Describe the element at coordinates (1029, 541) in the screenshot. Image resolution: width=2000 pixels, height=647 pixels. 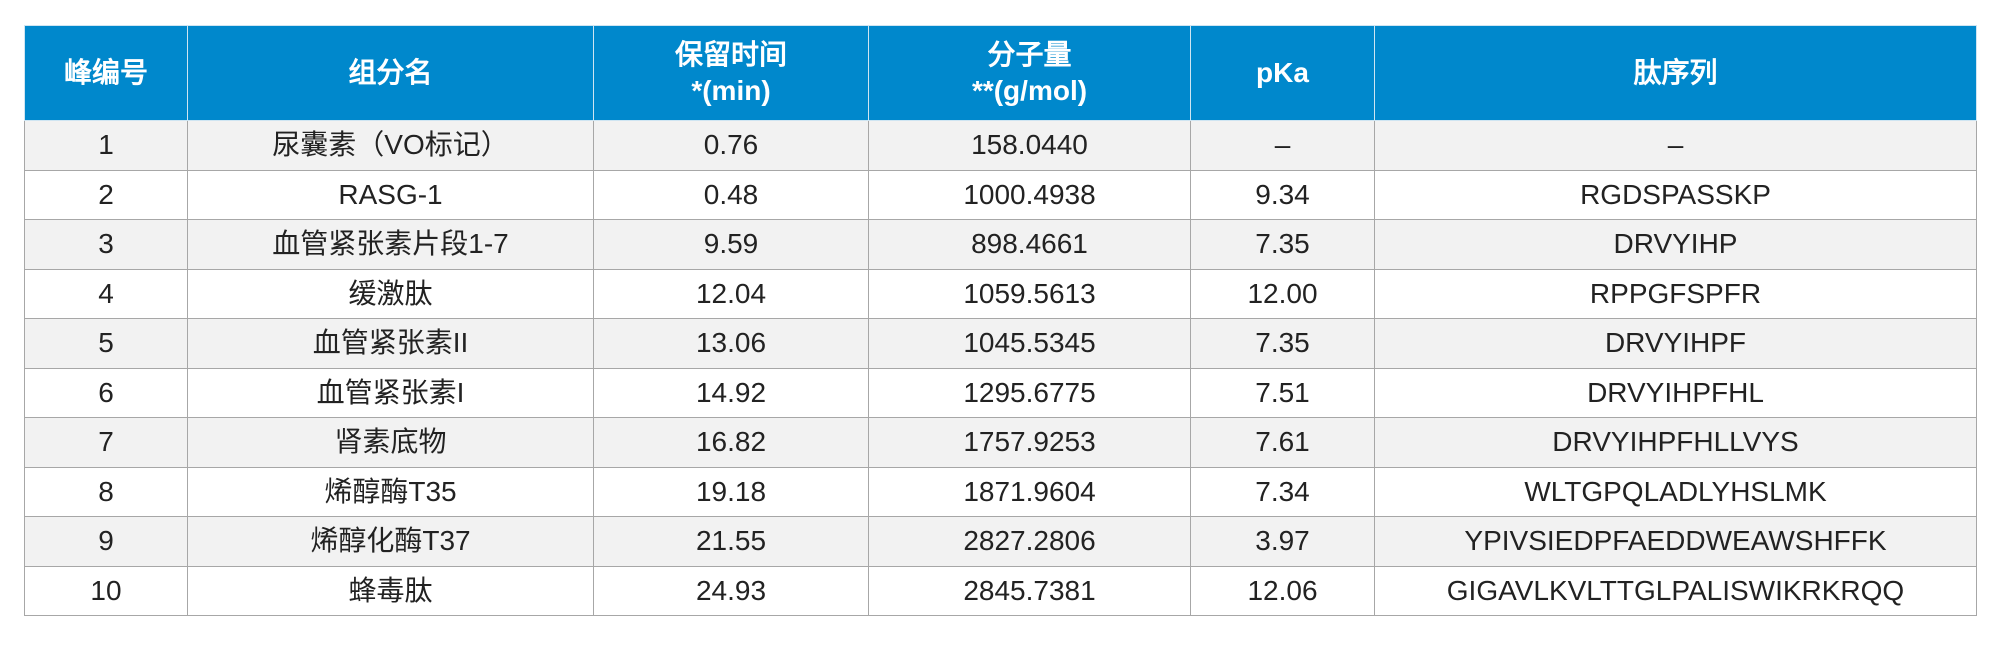
I see `cell-molecular-weight: 2827.2806` at that location.